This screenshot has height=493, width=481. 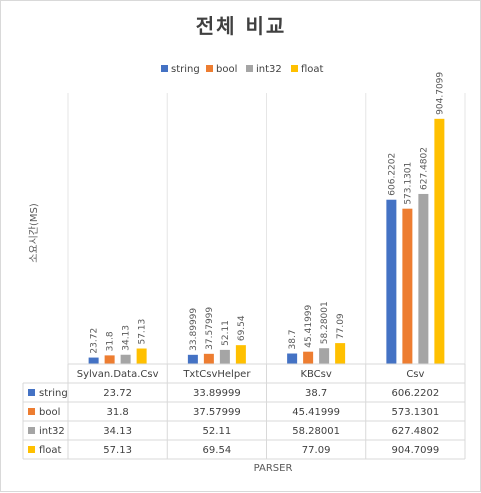 I want to click on data-label-bool-2: 45.41999, so click(x=309, y=325).